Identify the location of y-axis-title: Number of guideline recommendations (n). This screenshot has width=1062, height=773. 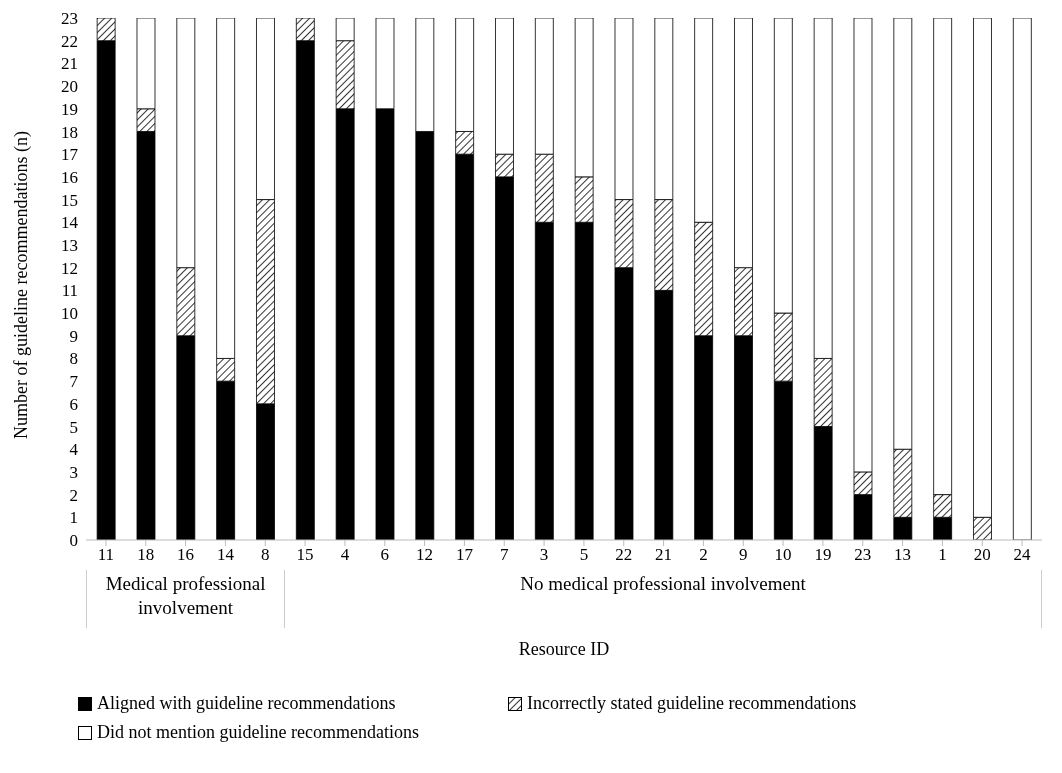
(22, 285).